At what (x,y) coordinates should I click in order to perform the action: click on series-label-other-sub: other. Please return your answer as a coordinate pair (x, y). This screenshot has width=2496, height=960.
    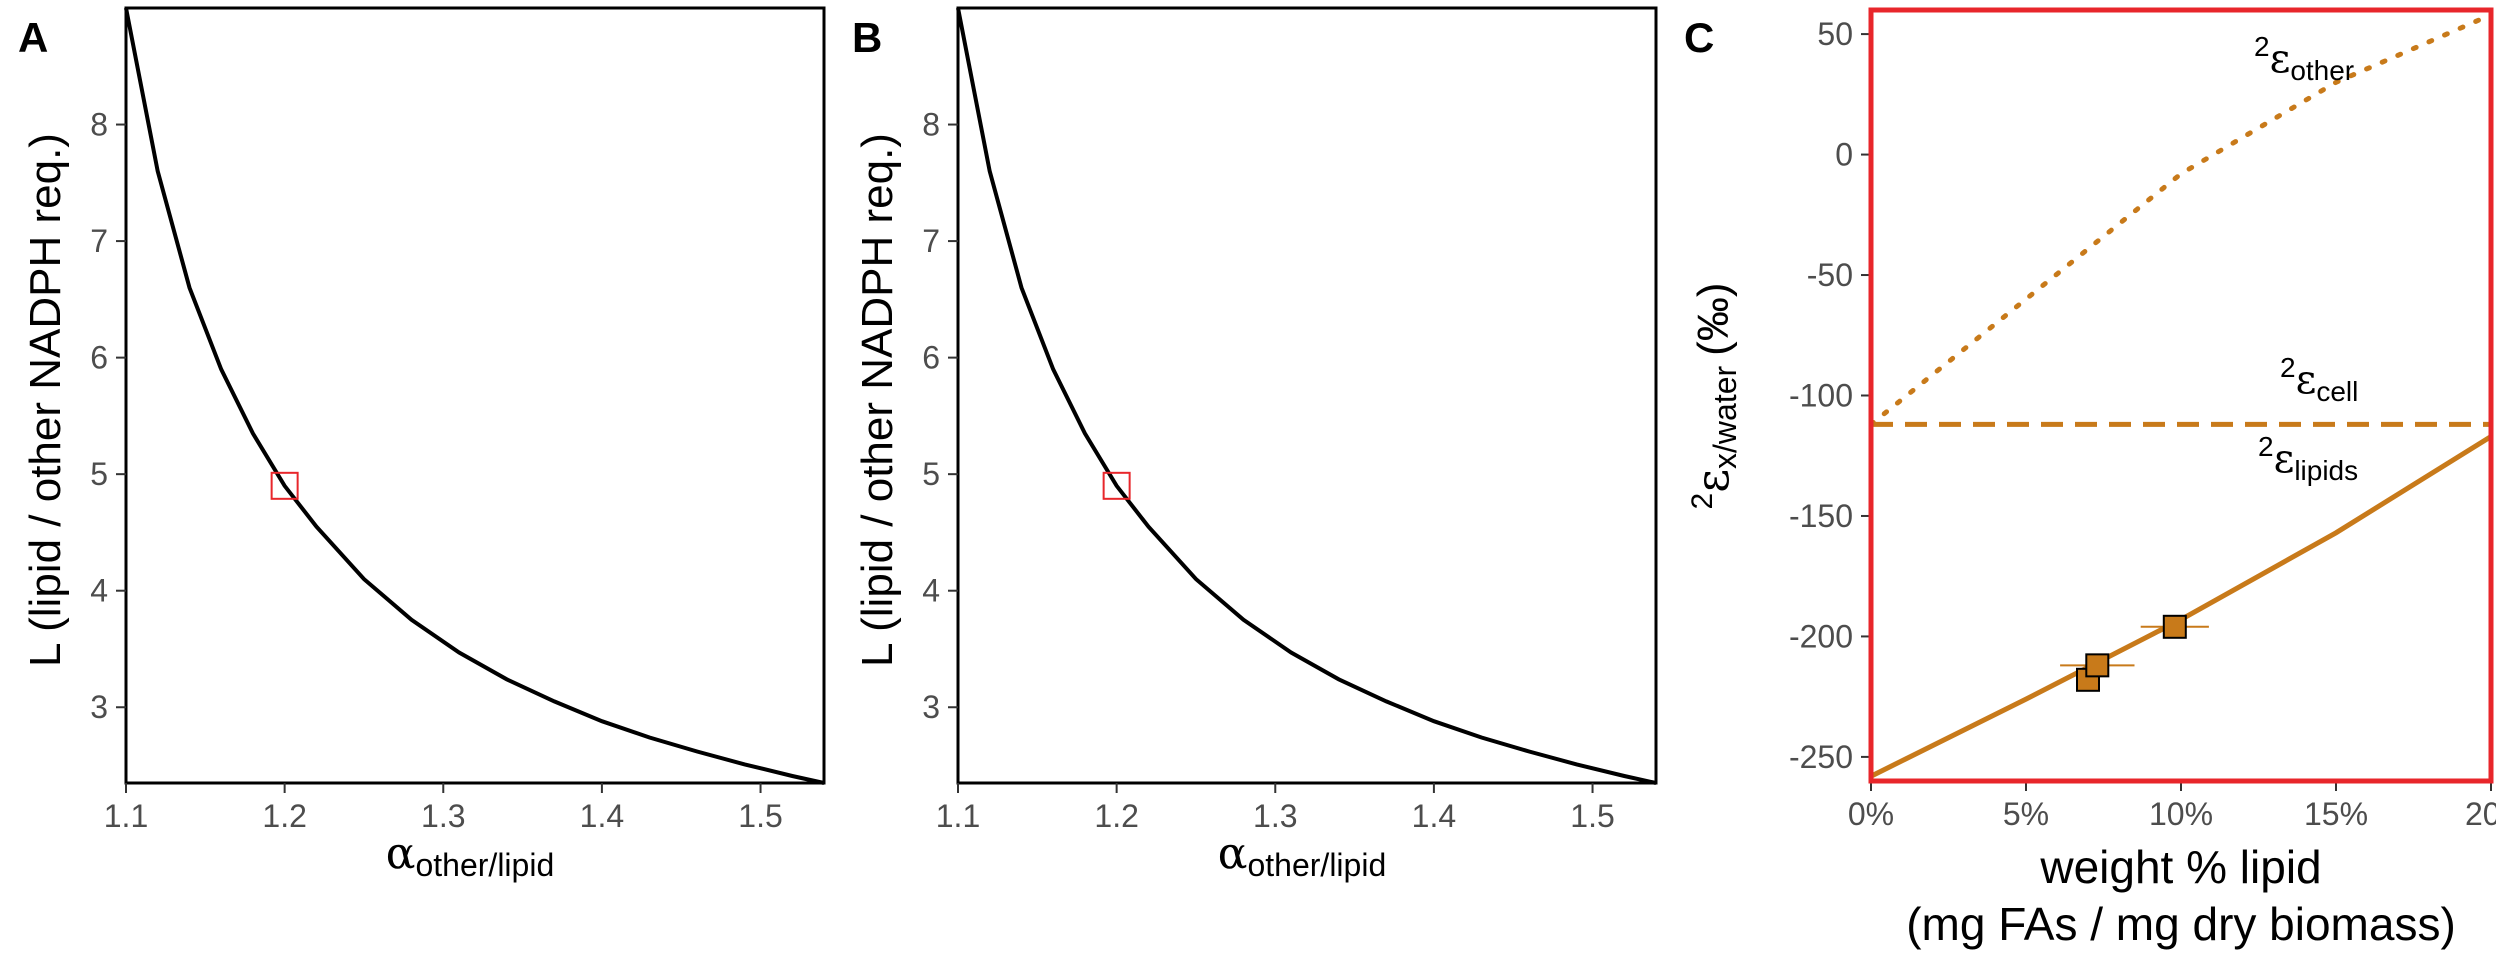
    Looking at the image, I should click on (2322, 70).